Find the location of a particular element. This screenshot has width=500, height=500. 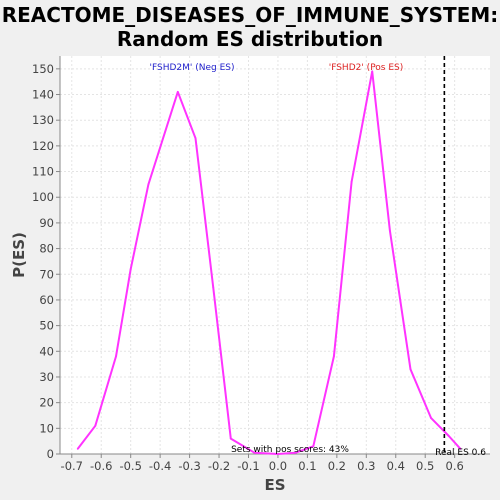

x-tick-label: -0.5 is located at coordinates (130, 466).